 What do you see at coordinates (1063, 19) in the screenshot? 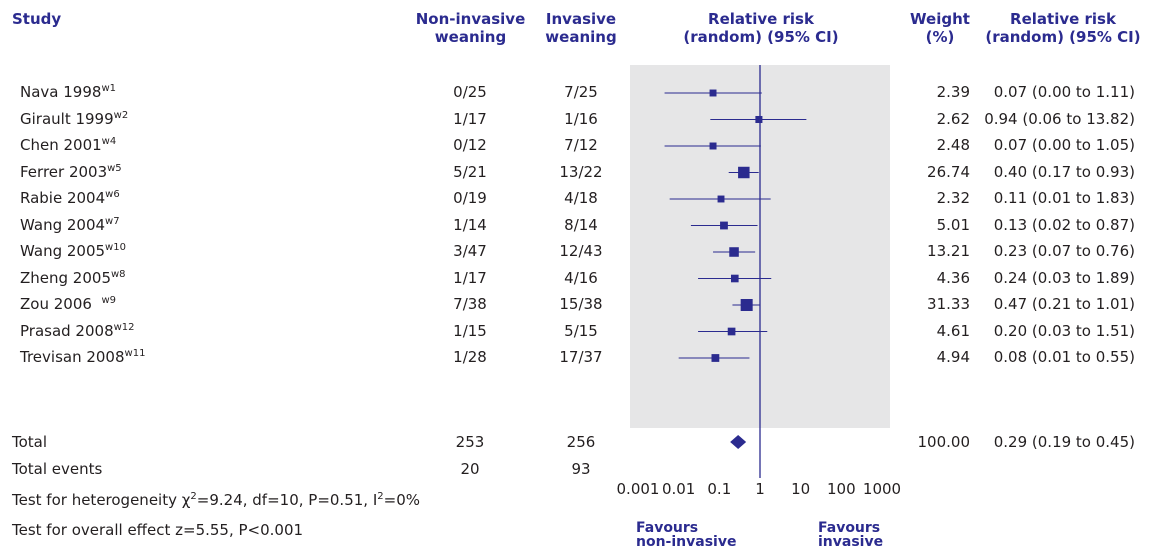
I see `header-rr-text-line1: Relative risk` at bounding box center [1063, 19].